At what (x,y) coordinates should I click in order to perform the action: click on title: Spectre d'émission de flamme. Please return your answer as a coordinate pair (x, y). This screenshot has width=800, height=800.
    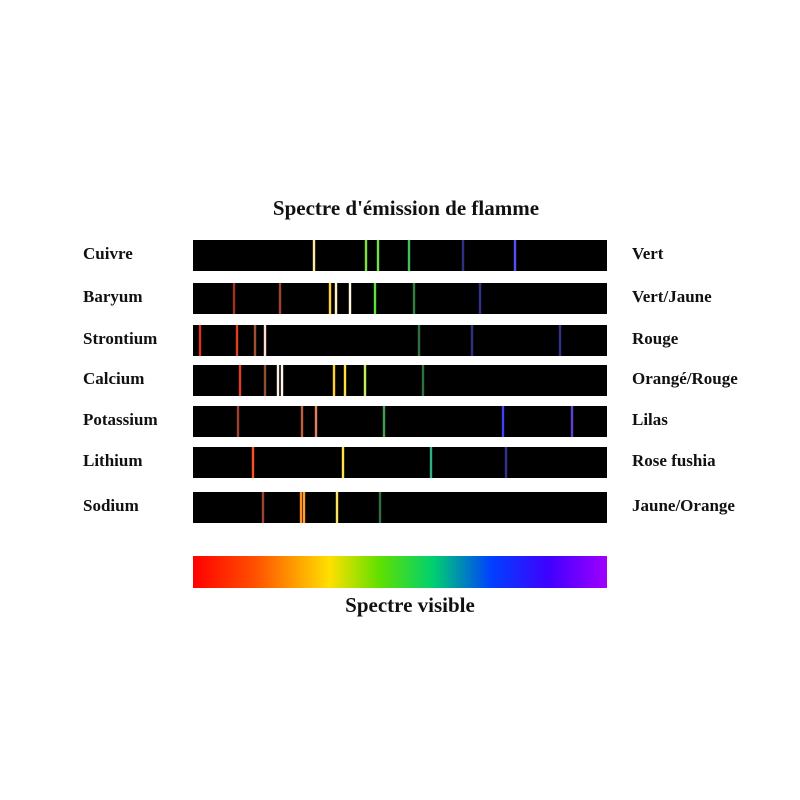
    Looking at the image, I should click on (406, 208).